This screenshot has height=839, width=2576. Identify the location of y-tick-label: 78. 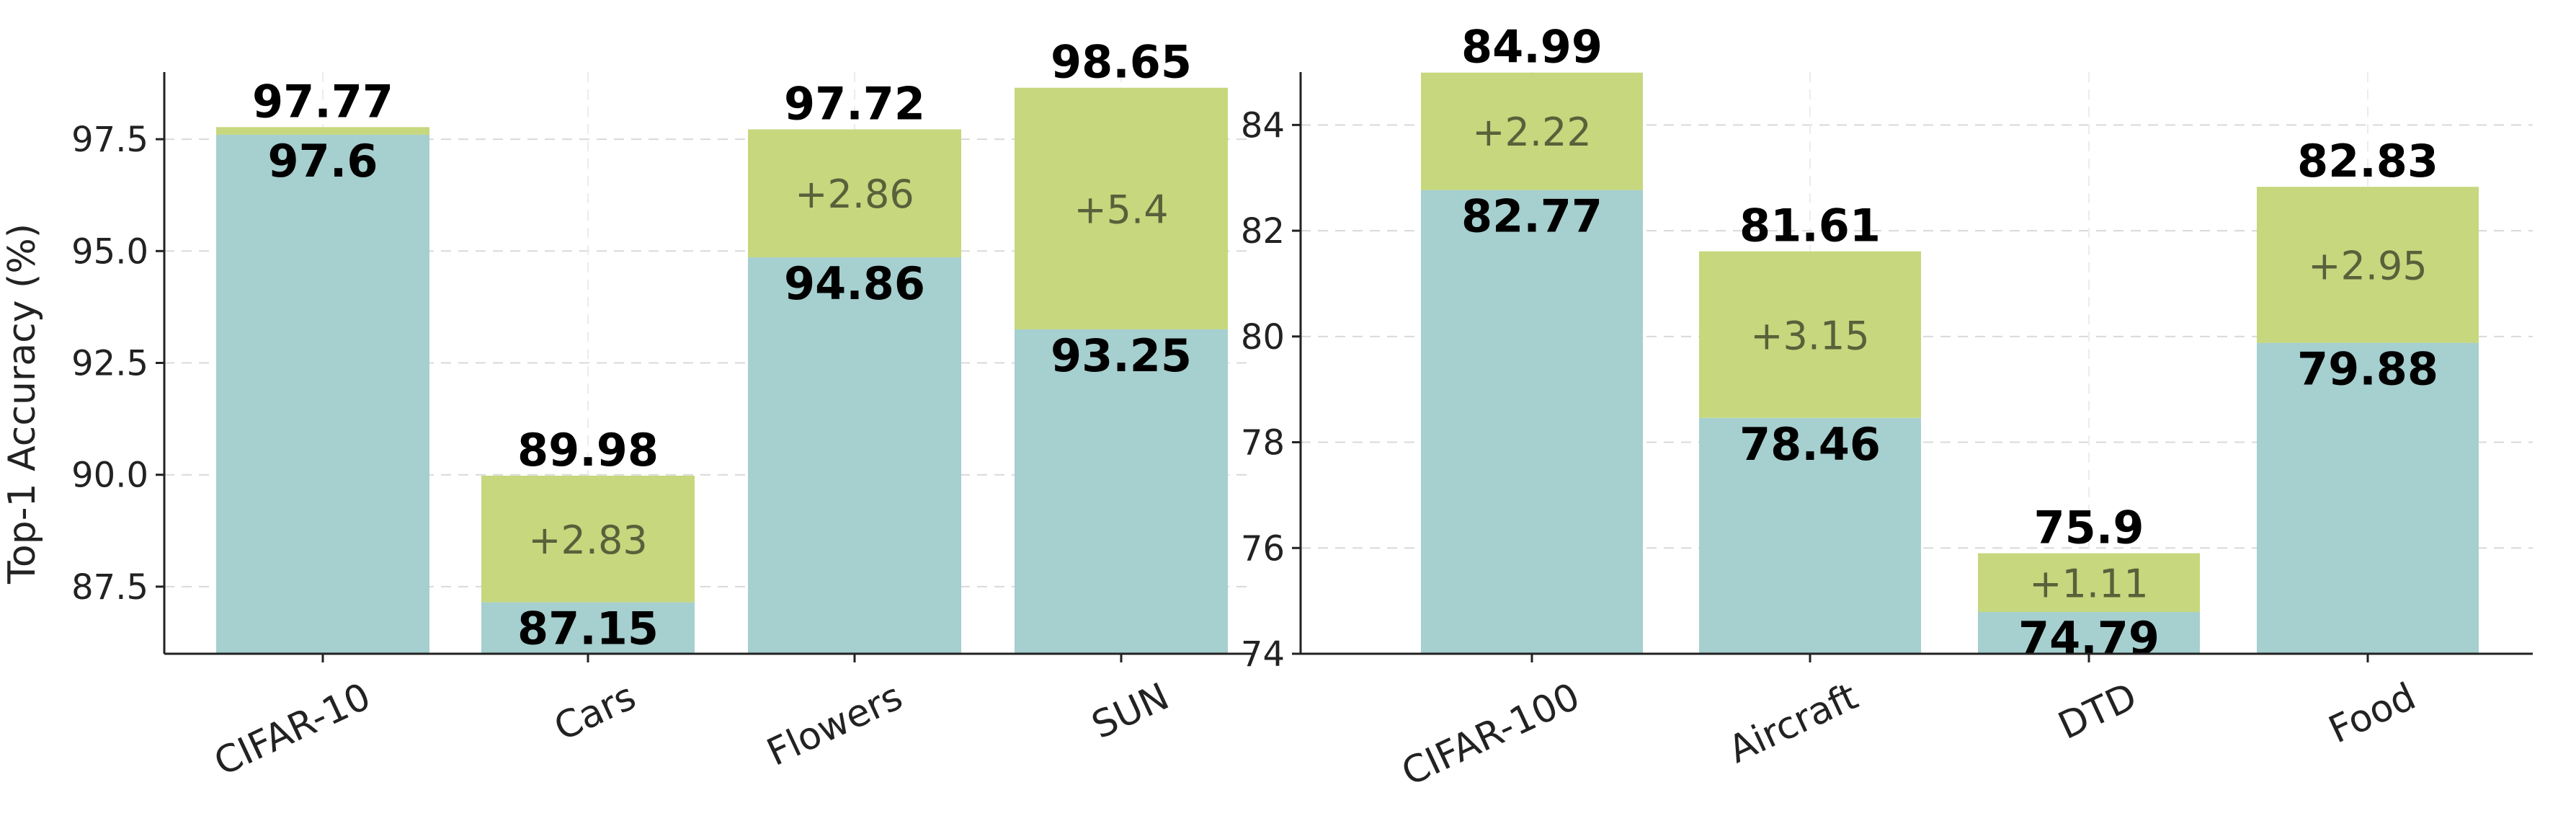
(1263, 443).